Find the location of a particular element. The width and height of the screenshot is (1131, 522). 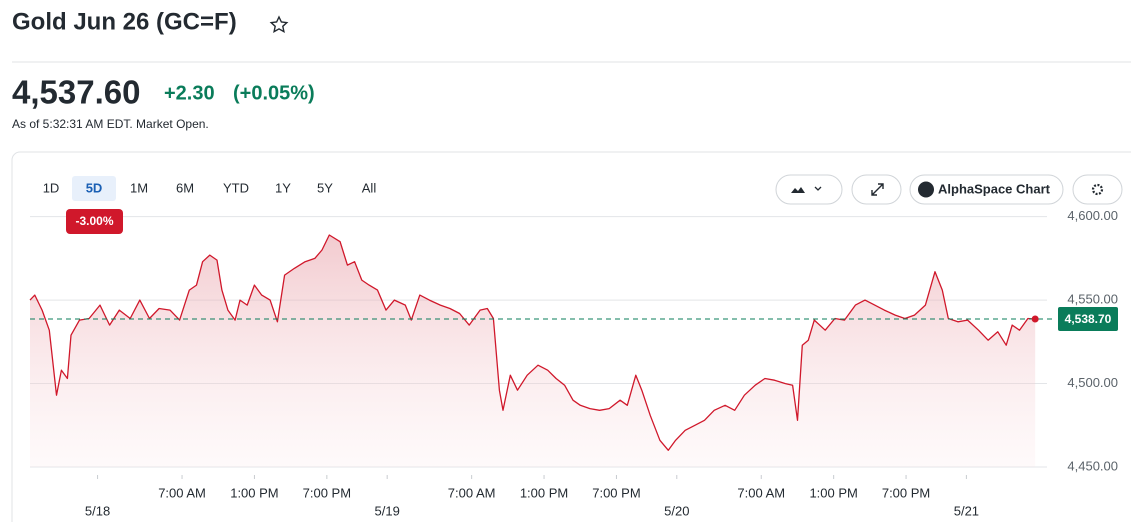

x-tick-label: 5/21 is located at coordinates (966, 510).